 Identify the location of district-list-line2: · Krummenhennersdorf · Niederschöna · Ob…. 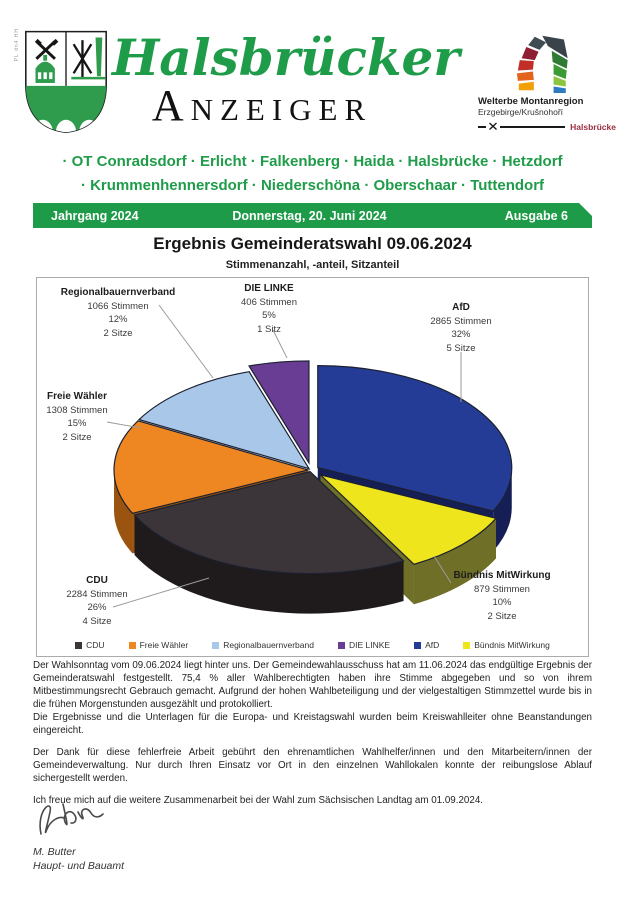
(312, 185).